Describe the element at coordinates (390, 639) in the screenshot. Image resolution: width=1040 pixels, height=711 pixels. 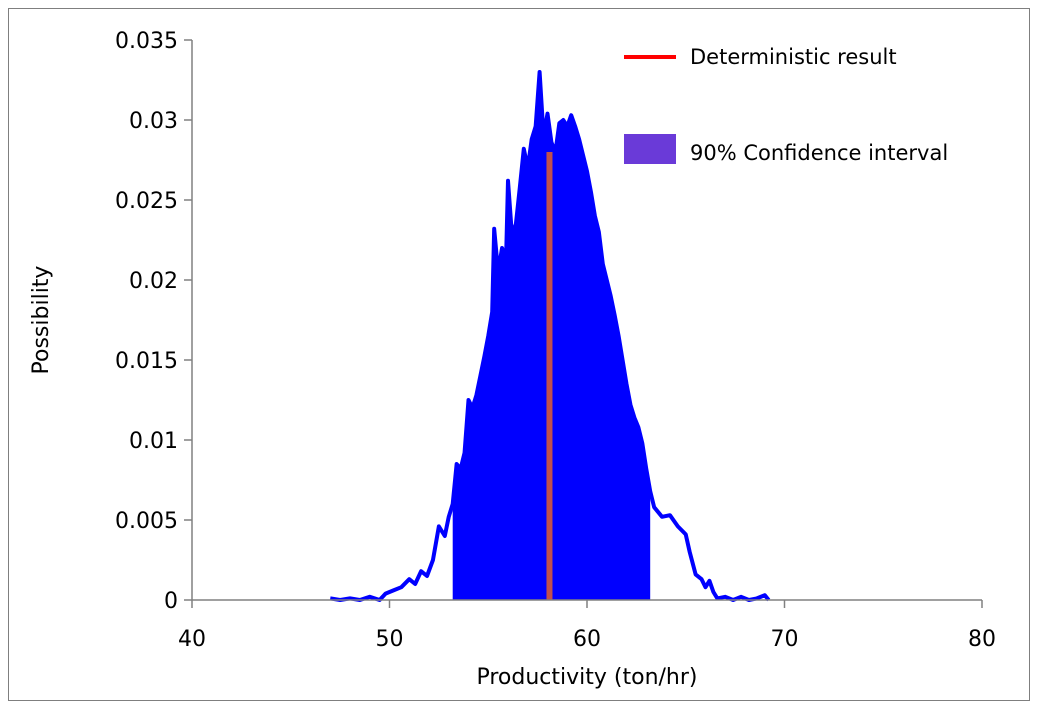
I see `x-tick-label: 50` at that location.